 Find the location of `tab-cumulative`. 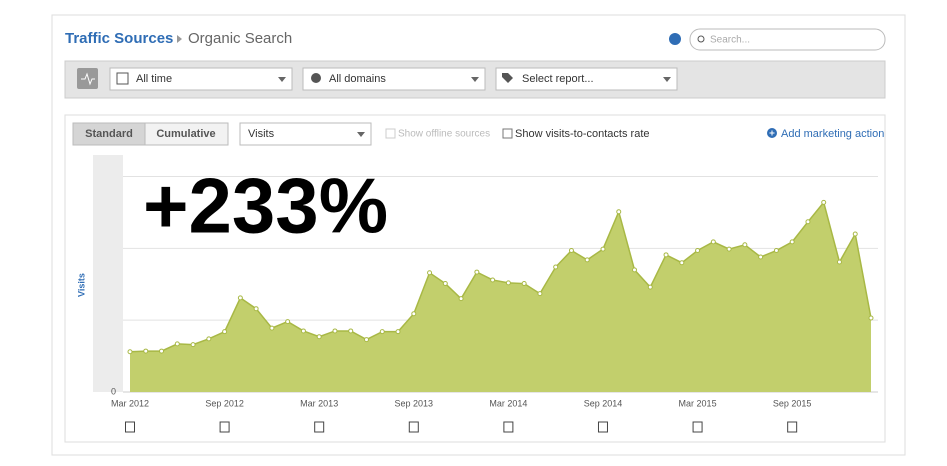

tab-cumulative is located at coordinates (186, 134).